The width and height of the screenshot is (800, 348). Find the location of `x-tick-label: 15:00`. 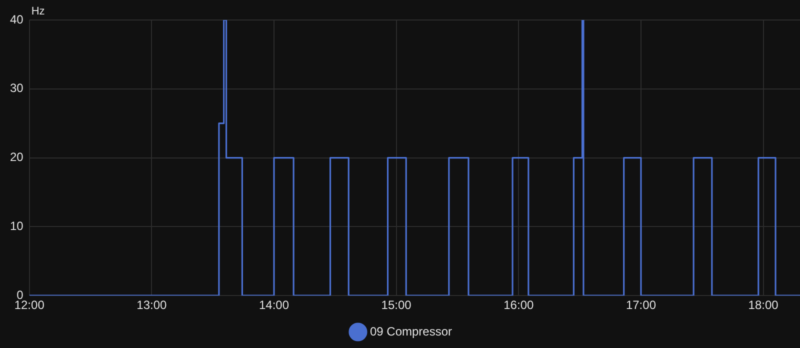

x-tick-label: 15:00 is located at coordinates (396, 305).